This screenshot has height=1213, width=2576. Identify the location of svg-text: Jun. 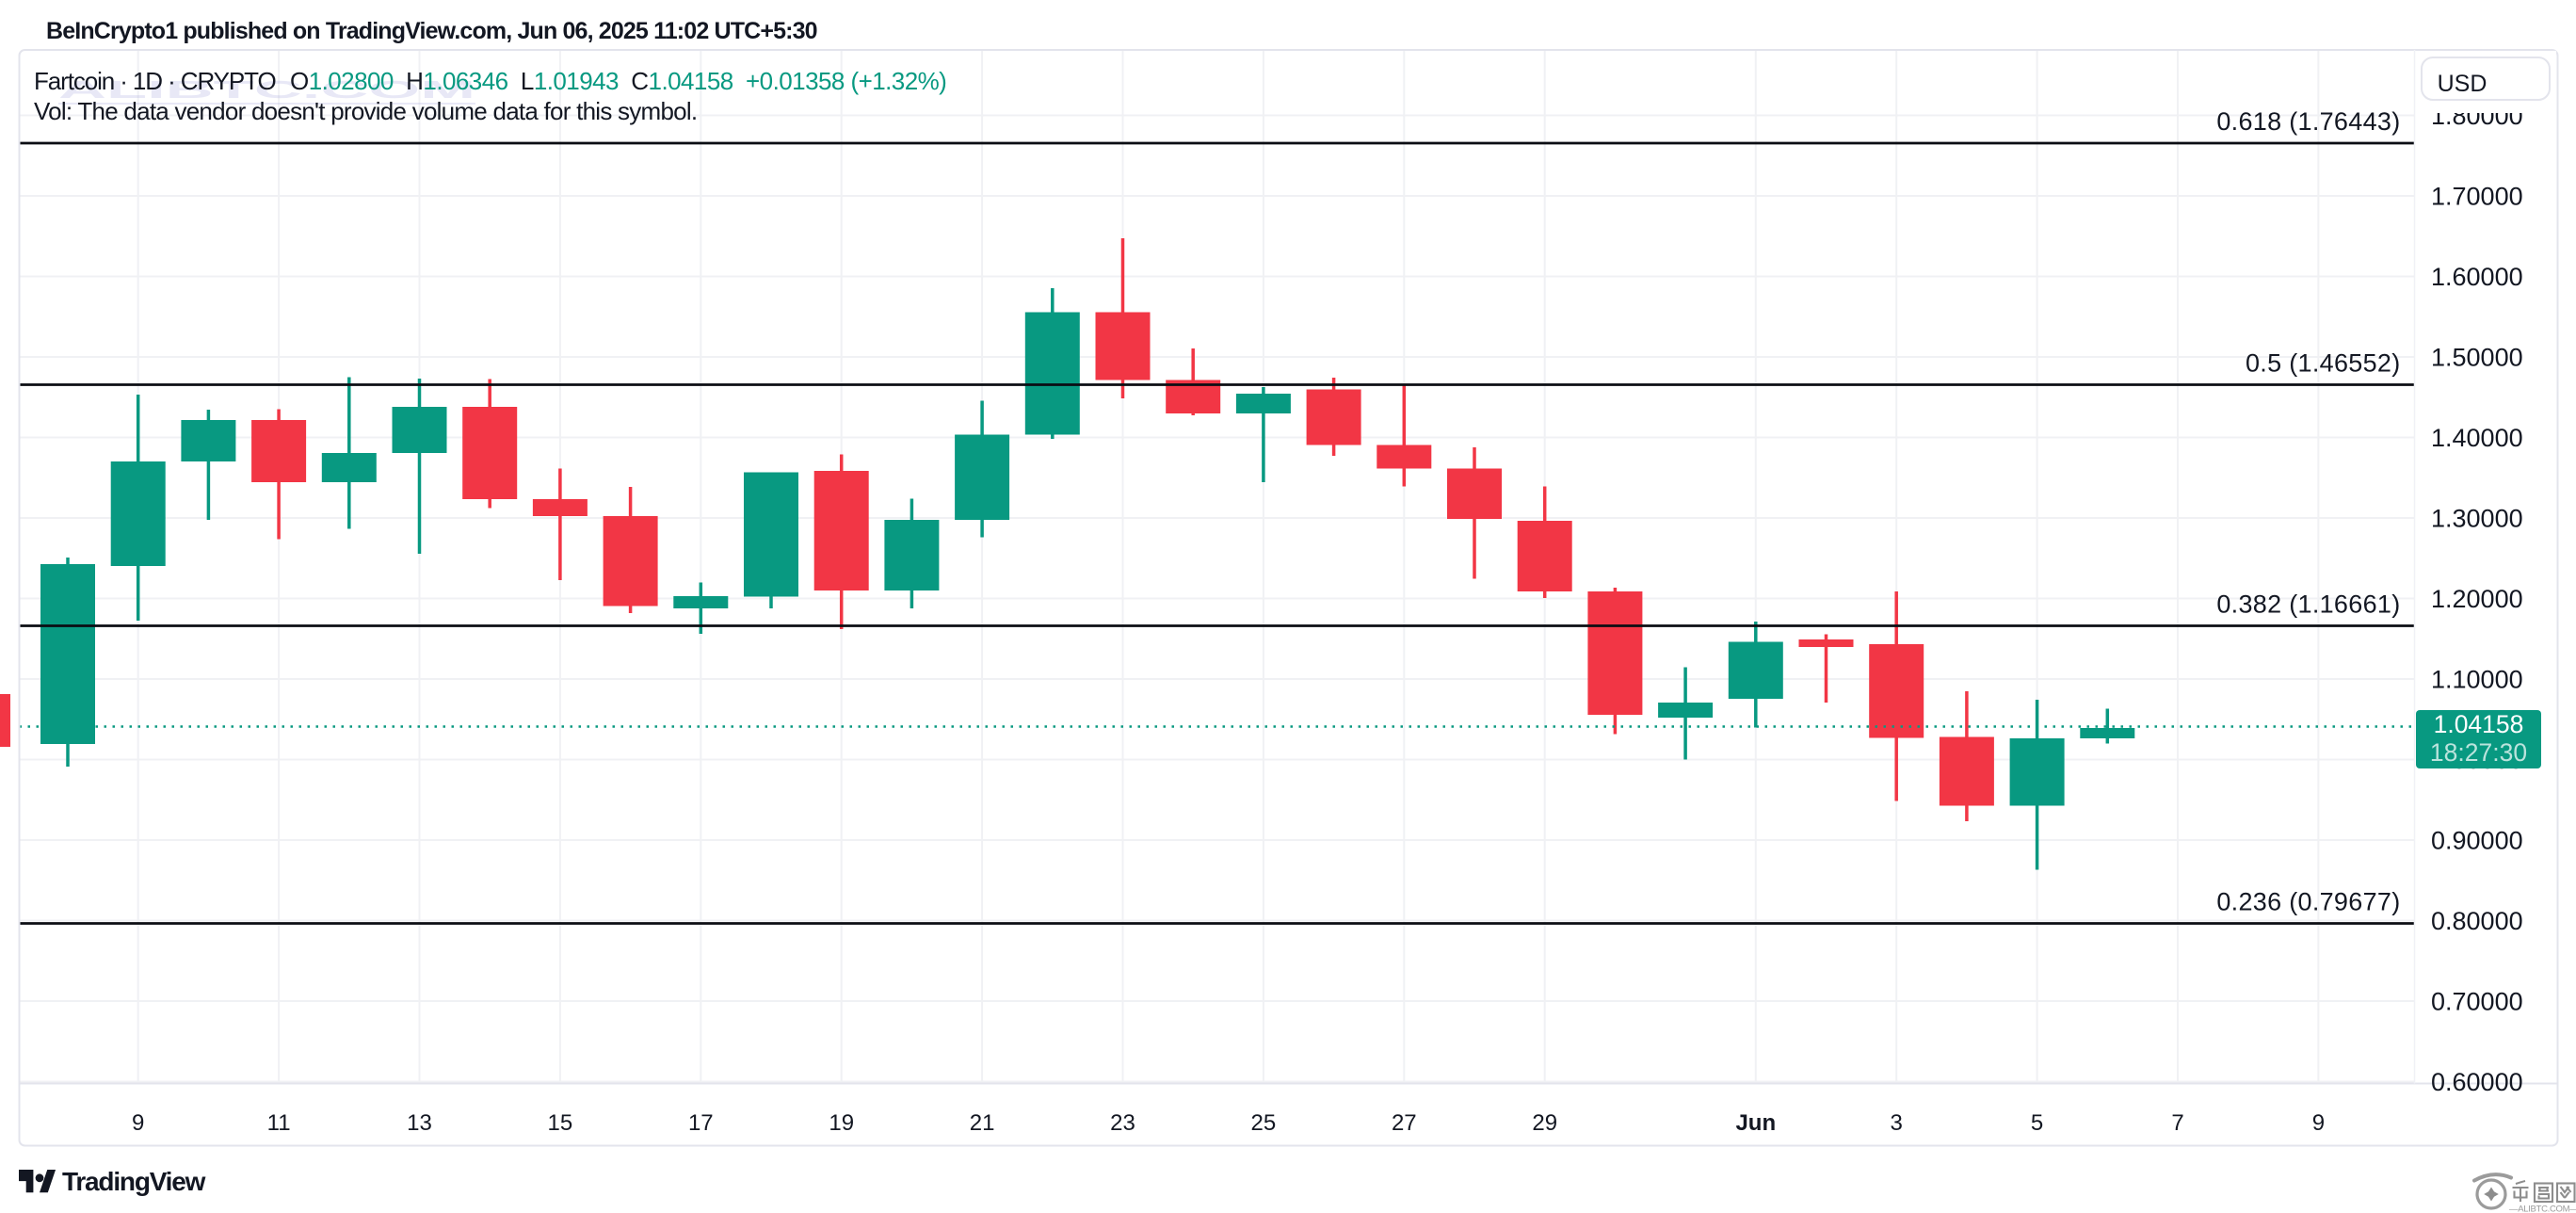
(1755, 1123).